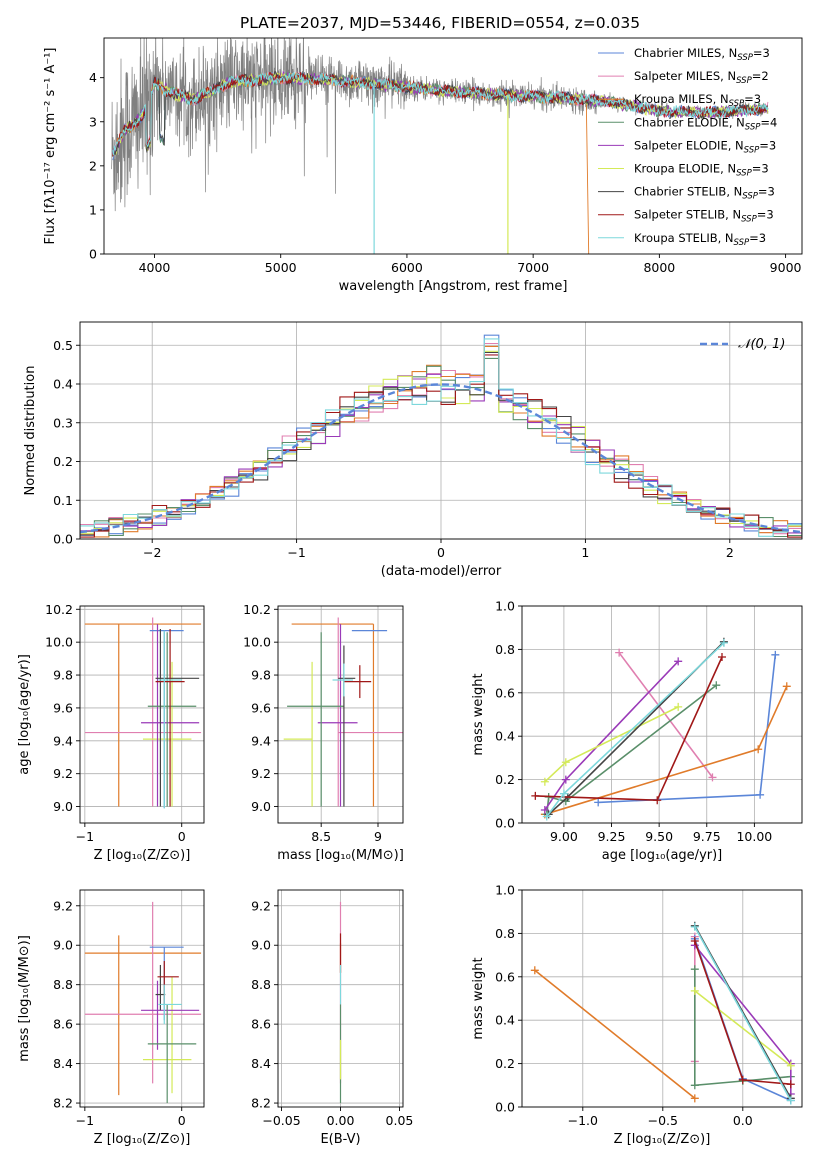  What do you see at coordinates (63, 384) in the screenshot?
I see `y-tick-label: 0.4` at bounding box center [63, 384].